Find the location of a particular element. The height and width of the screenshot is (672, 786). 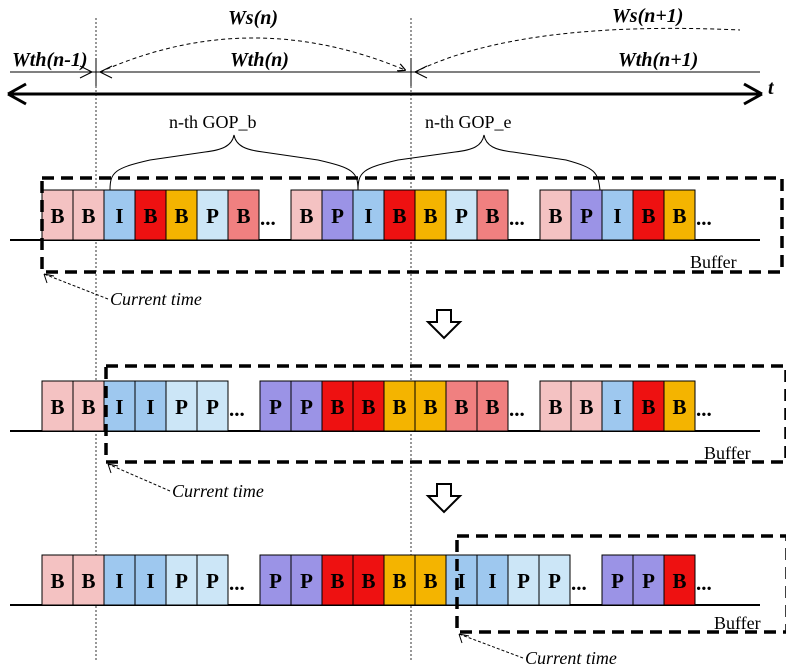

wth-n-label: Wth(n) is located at coordinates (259, 60).